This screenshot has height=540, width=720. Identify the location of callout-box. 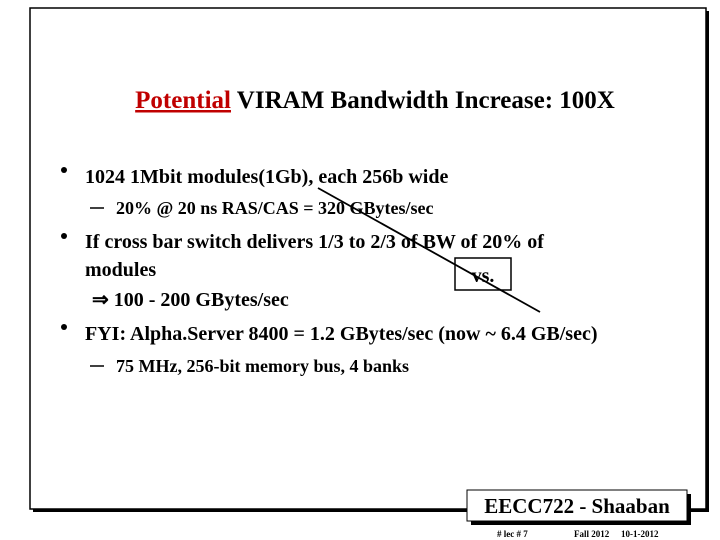
(483, 274).